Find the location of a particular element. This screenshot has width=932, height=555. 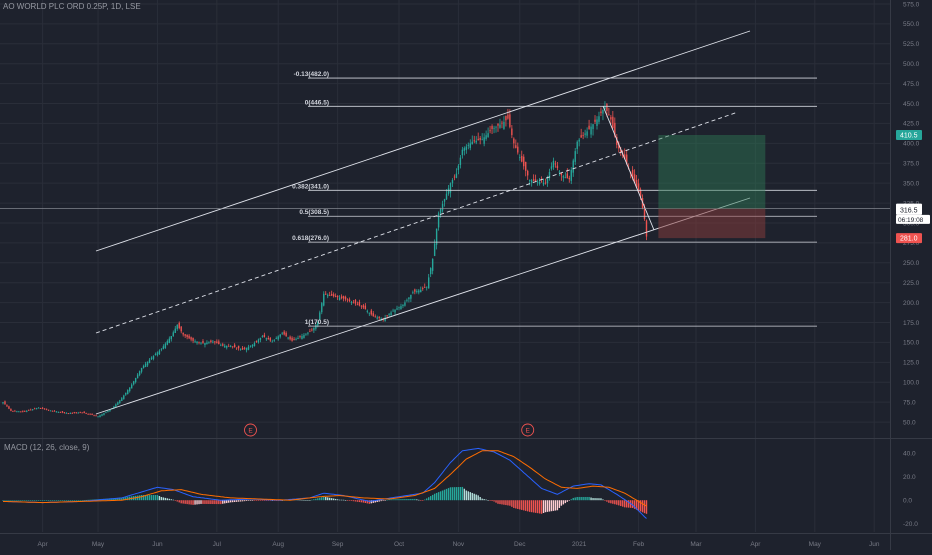

fib-level-label: 0.618(276.0) is located at coordinates (310, 238).